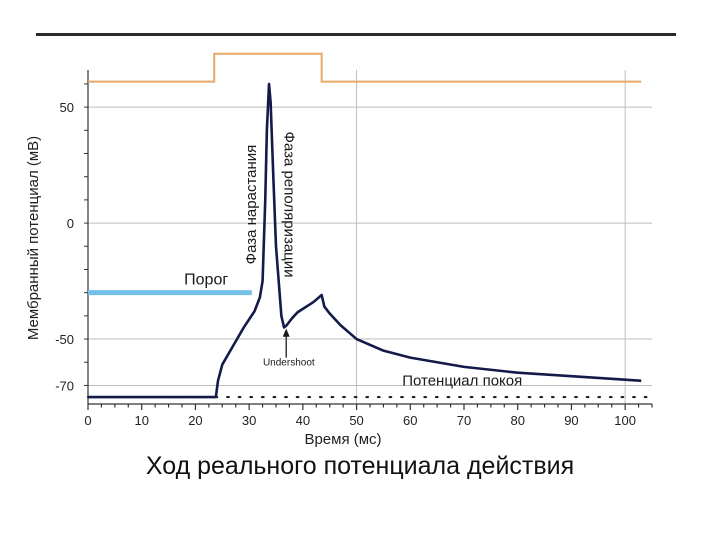  I want to click on x-tick-label: 70, so click(464, 420).